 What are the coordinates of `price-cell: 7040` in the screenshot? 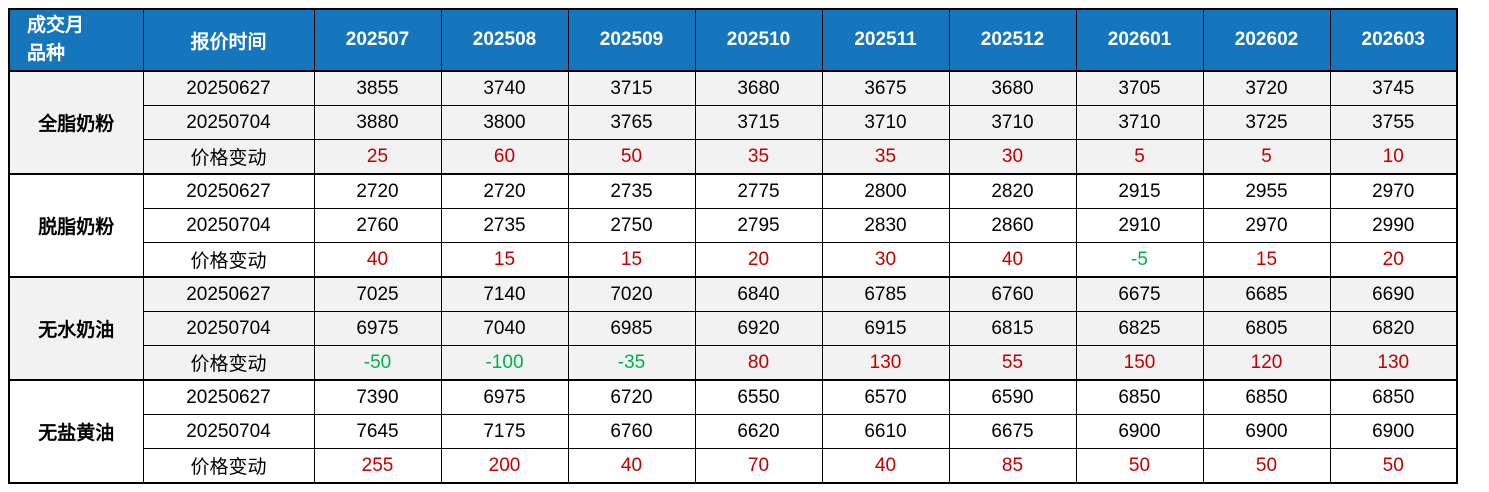 It's located at (504, 328).